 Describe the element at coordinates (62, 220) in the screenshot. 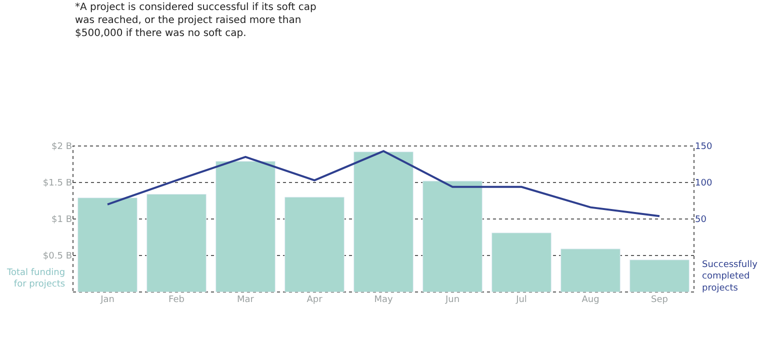

I see `y-tick-label: $1 B` at that location.